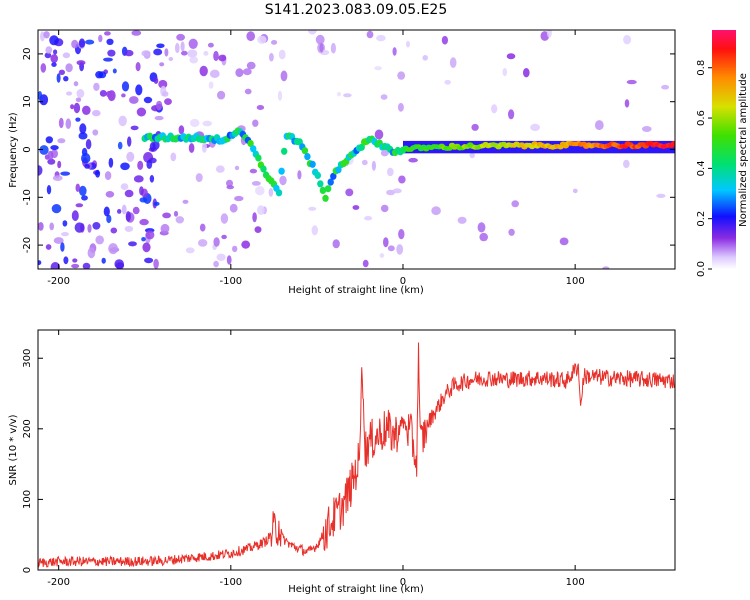  I want to click on colorbar-tick-label: 0.2, so click(701, 219).